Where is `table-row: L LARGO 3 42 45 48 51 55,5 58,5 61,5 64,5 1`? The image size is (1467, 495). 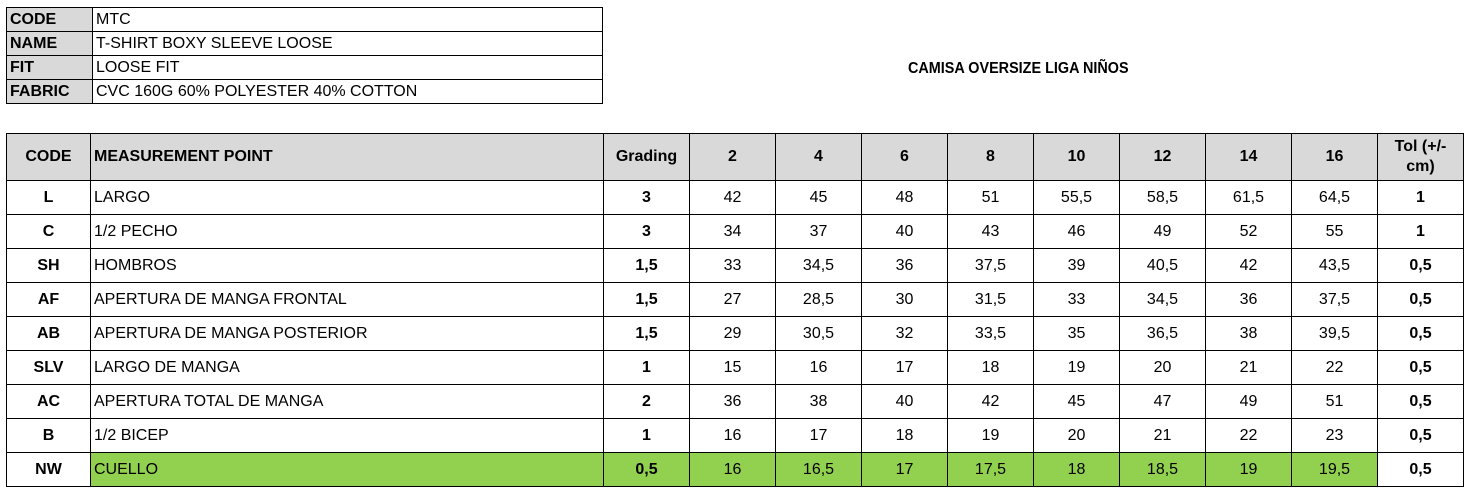
table-row: L LARGO 3 42 45 48 51 55,5 58,5 61,5 64,5 1 is located at coordinates (735, 197).